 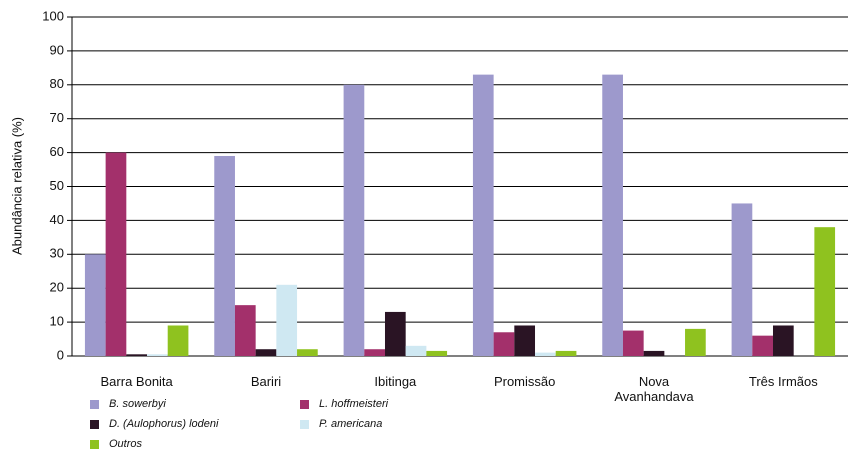 I want to click on y-tick-label: 40, so click(x=57, y=219).